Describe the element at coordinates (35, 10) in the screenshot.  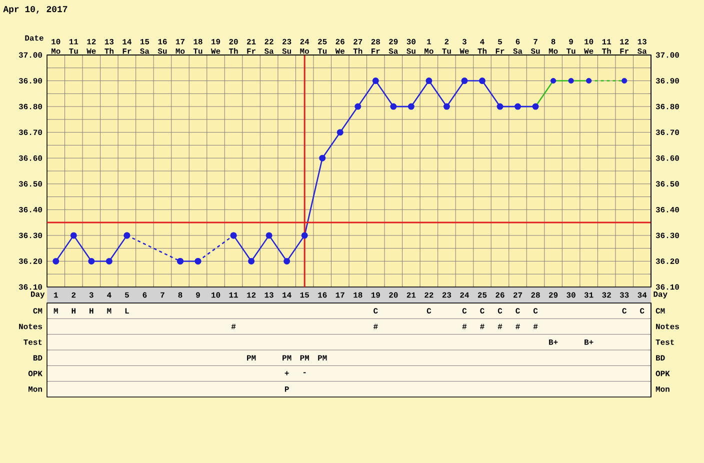
I see `chart-title: Apr 10, 2017` at that location.